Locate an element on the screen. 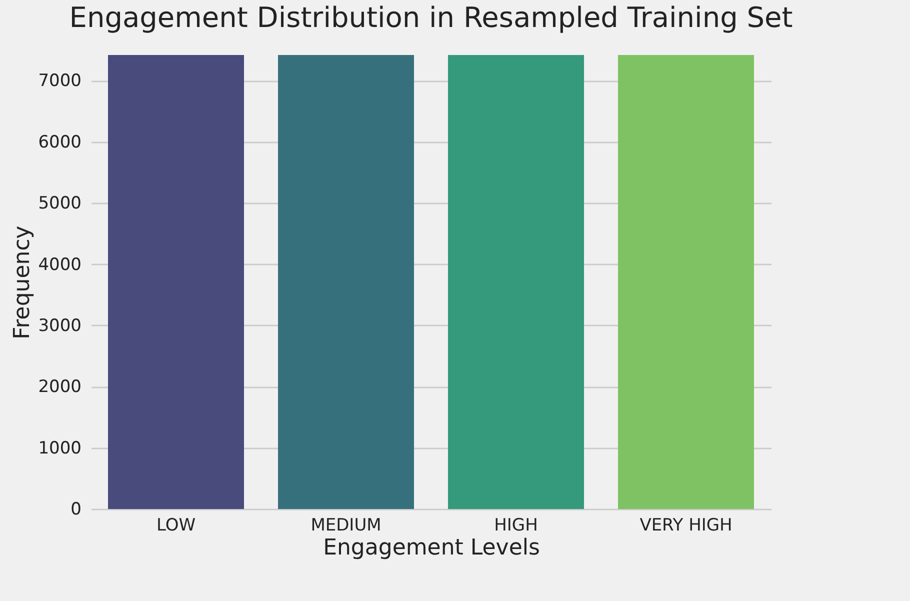 The width and height of the screenshot is (910, 601). y-tick-label: 0 is located at coordinates (76, 510).